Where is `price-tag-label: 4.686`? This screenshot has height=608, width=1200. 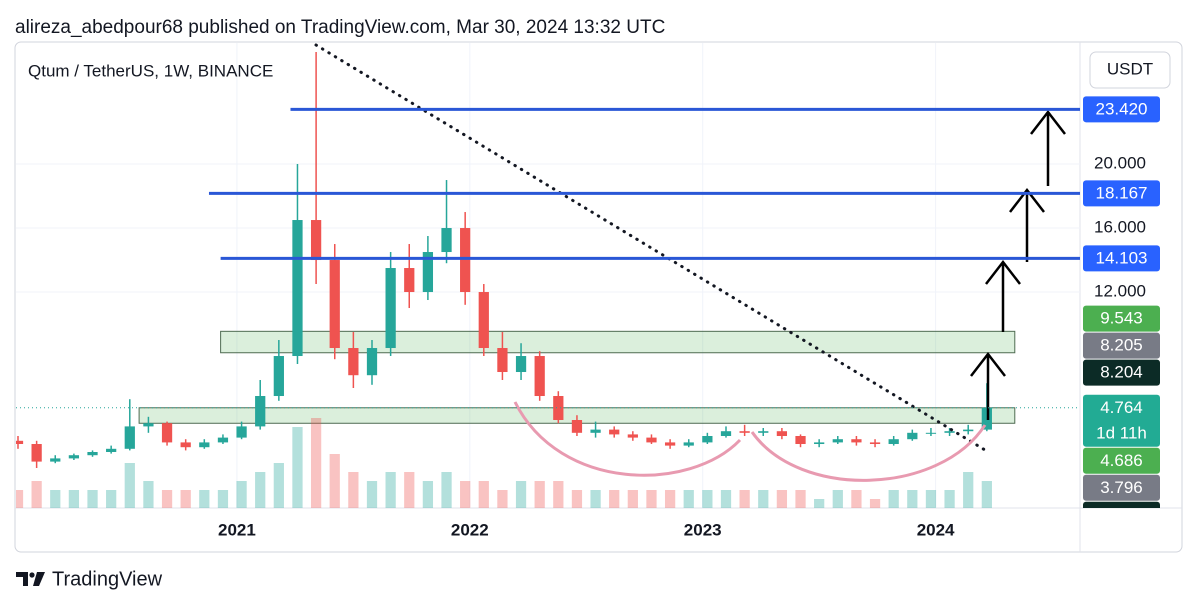 price-tag-label: 4.686 is located at coordinates (1121, 460).